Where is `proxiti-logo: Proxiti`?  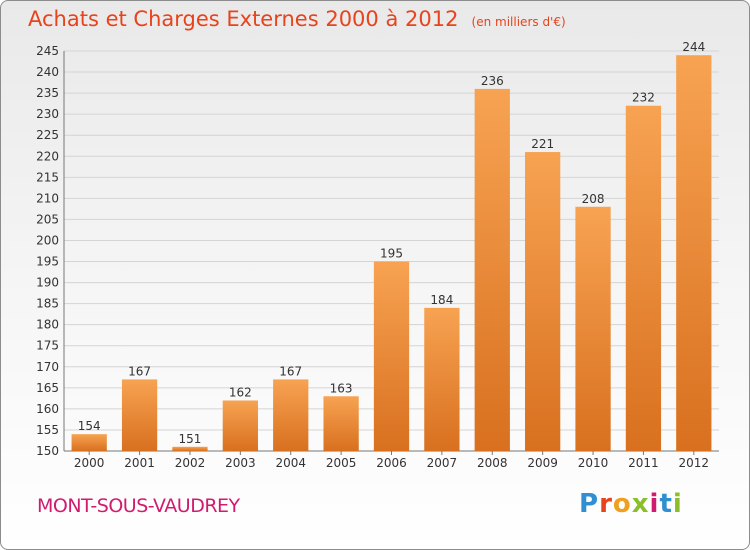
proxiti-logo: Proxiti is located at coordinates (631, 504).